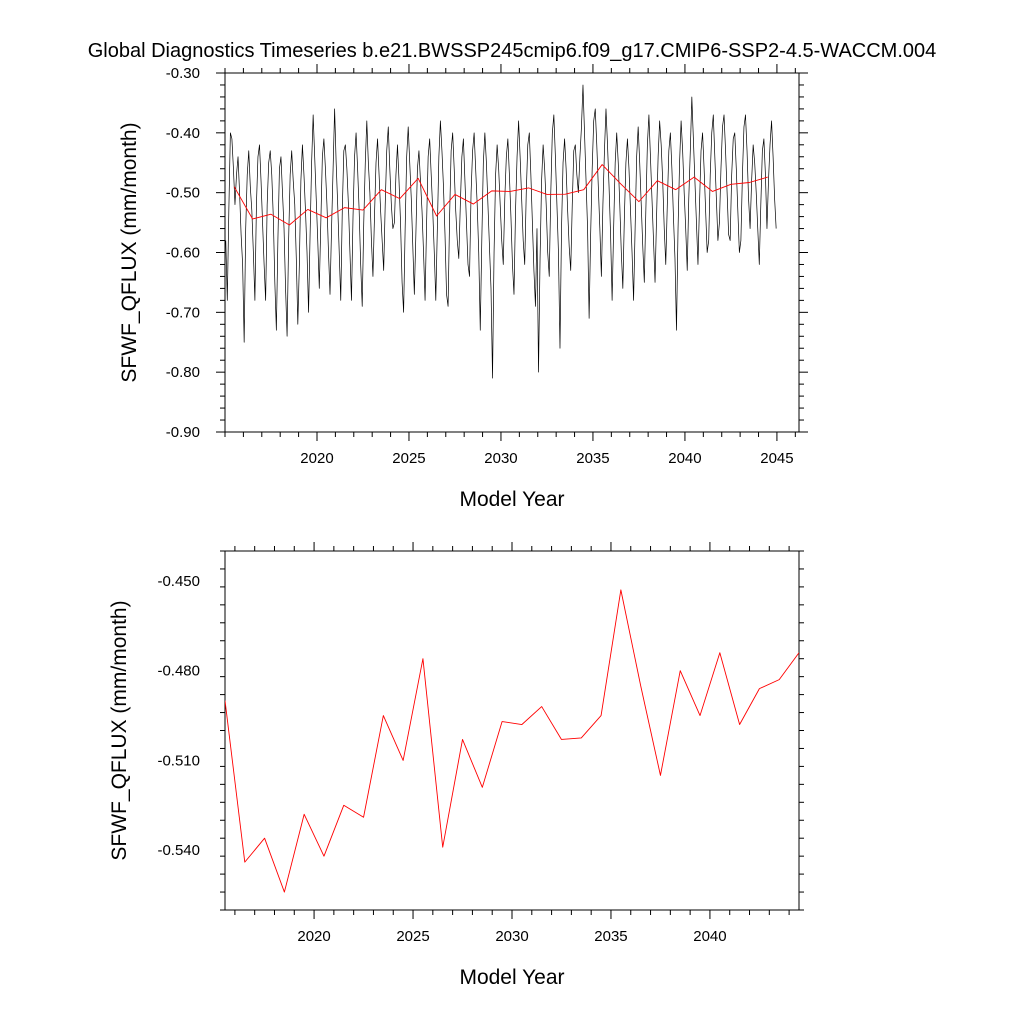  Describe the element at coordinates (183, 133) in the screenshot. I see `y-tick-label: -0.40` at that location.